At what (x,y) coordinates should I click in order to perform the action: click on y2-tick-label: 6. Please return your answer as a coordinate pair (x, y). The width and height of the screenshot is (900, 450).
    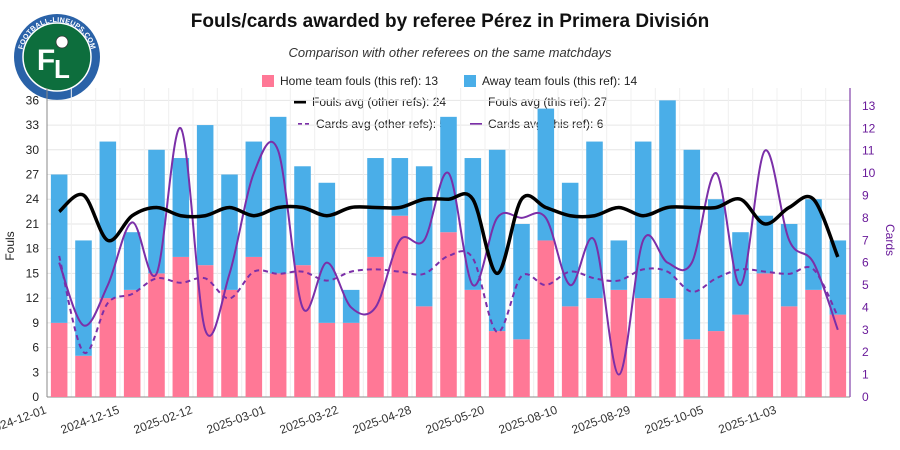
    Looking at the image, I should click on (865, 263).